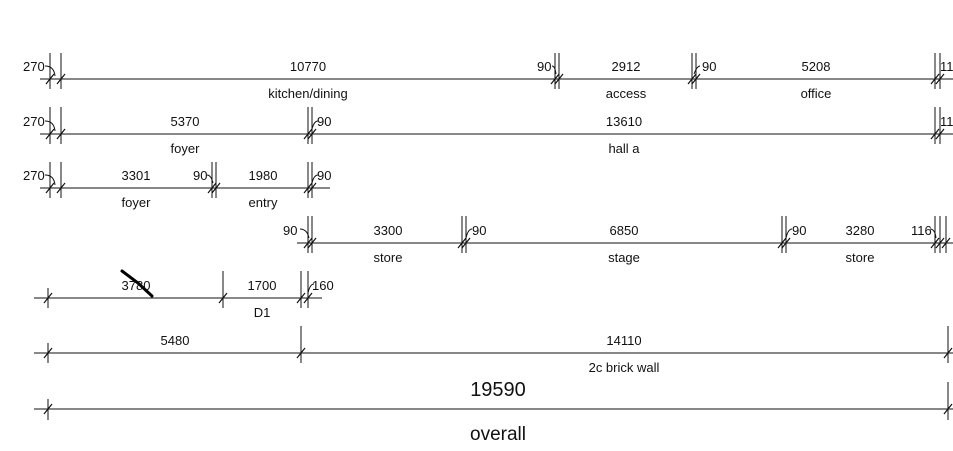 This screenshot has width=953, height=451. Describe the element at coordinates (308, 93) in the screenshot. I see `room-label: kitchen/dining` at that location.